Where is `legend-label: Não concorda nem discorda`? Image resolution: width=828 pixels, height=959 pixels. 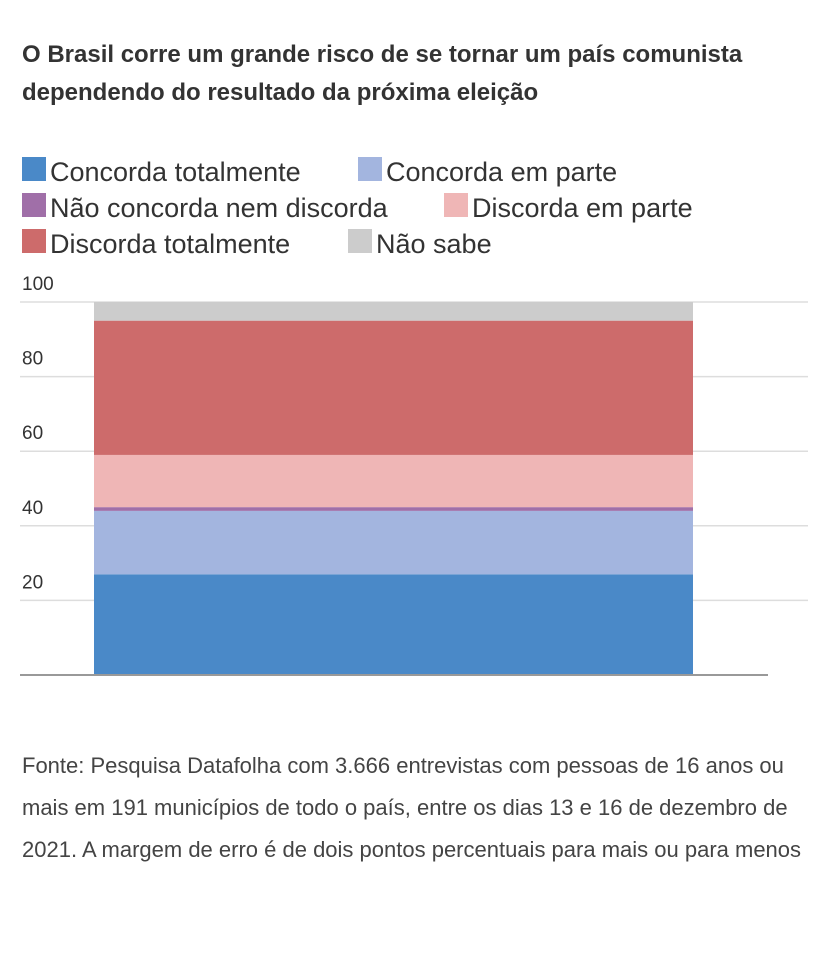 legend-label: Não concorda nem discorda is located at coordinates (219, 208).